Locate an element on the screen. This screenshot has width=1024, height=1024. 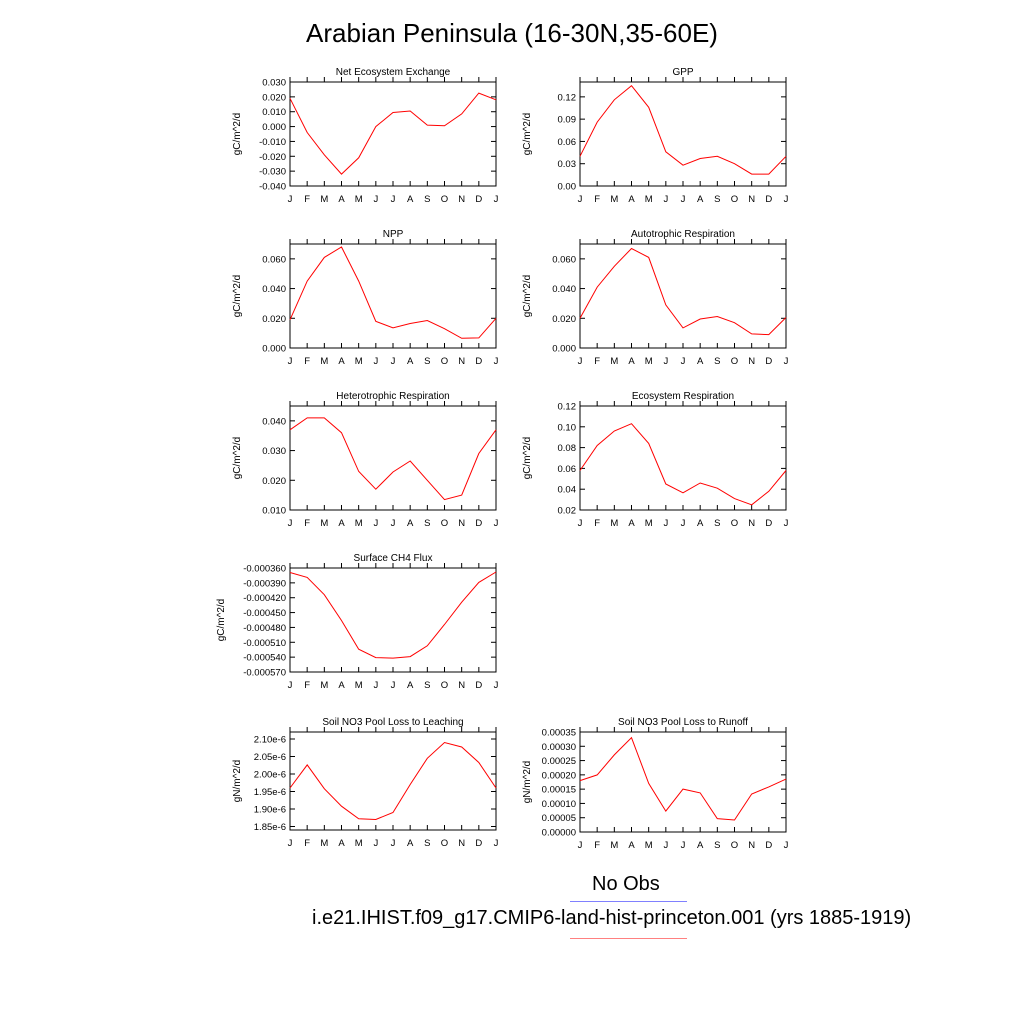
y-tick-label: 0.02 is located at coordinates (567, 511).